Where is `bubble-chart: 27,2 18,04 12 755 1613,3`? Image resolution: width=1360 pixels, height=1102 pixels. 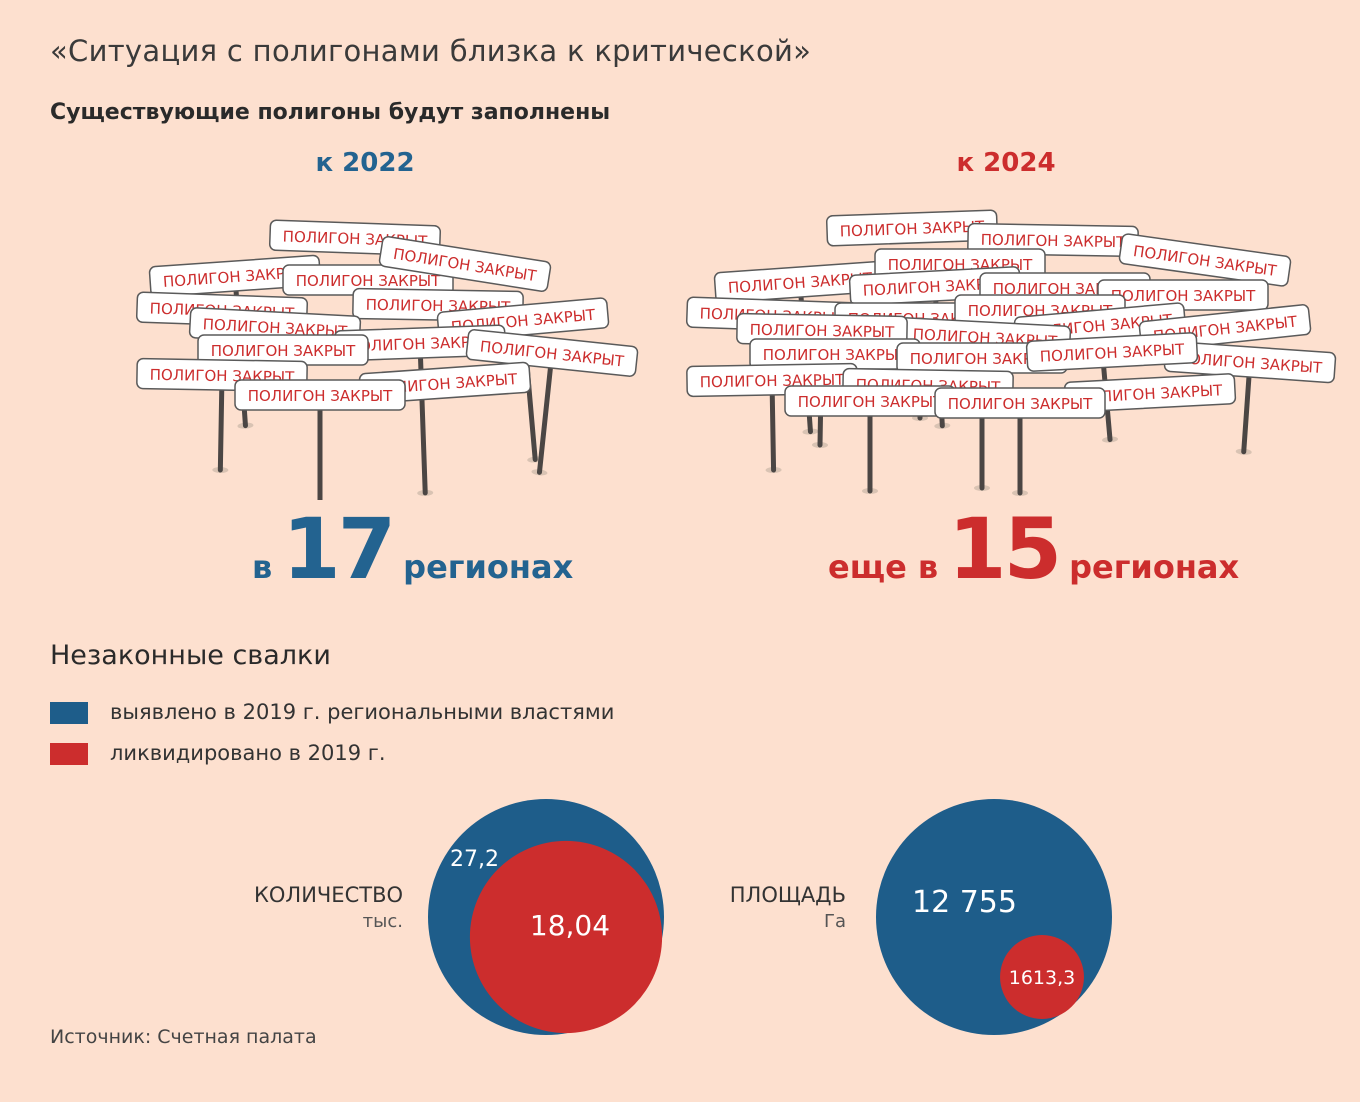 bubble-chart: 27,2 18,04 12 755 1613,3 is located at coordinates (770, 917).